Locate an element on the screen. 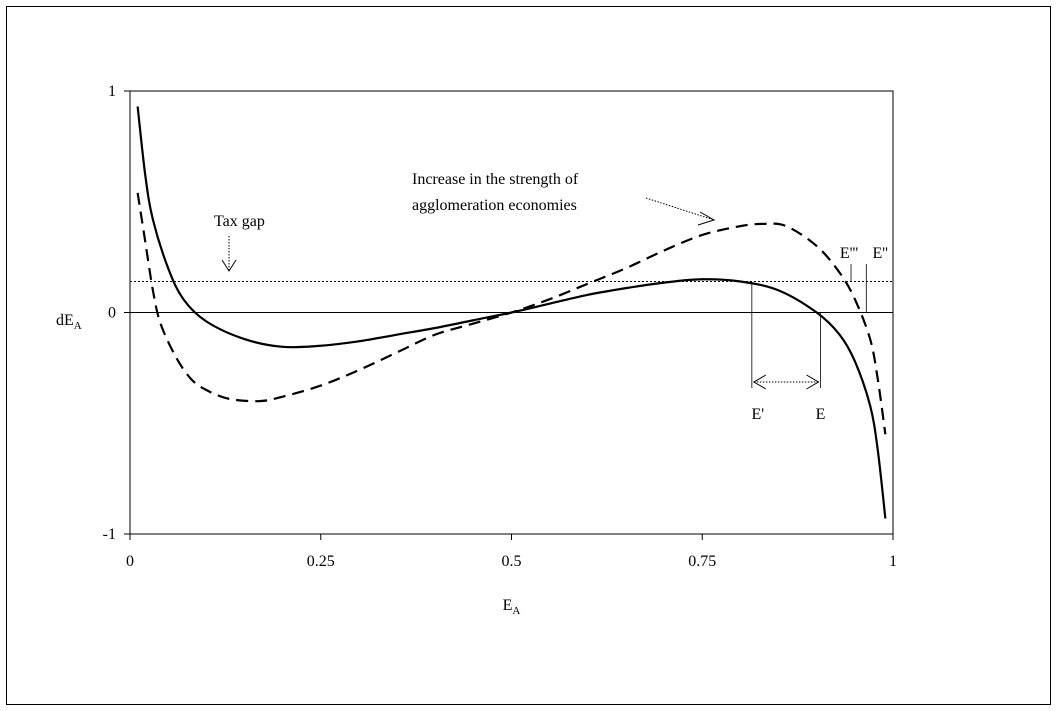 The width and height of the screenshot is (1058, 711). tax-gap-arrow is located at coordinates (229, 254).